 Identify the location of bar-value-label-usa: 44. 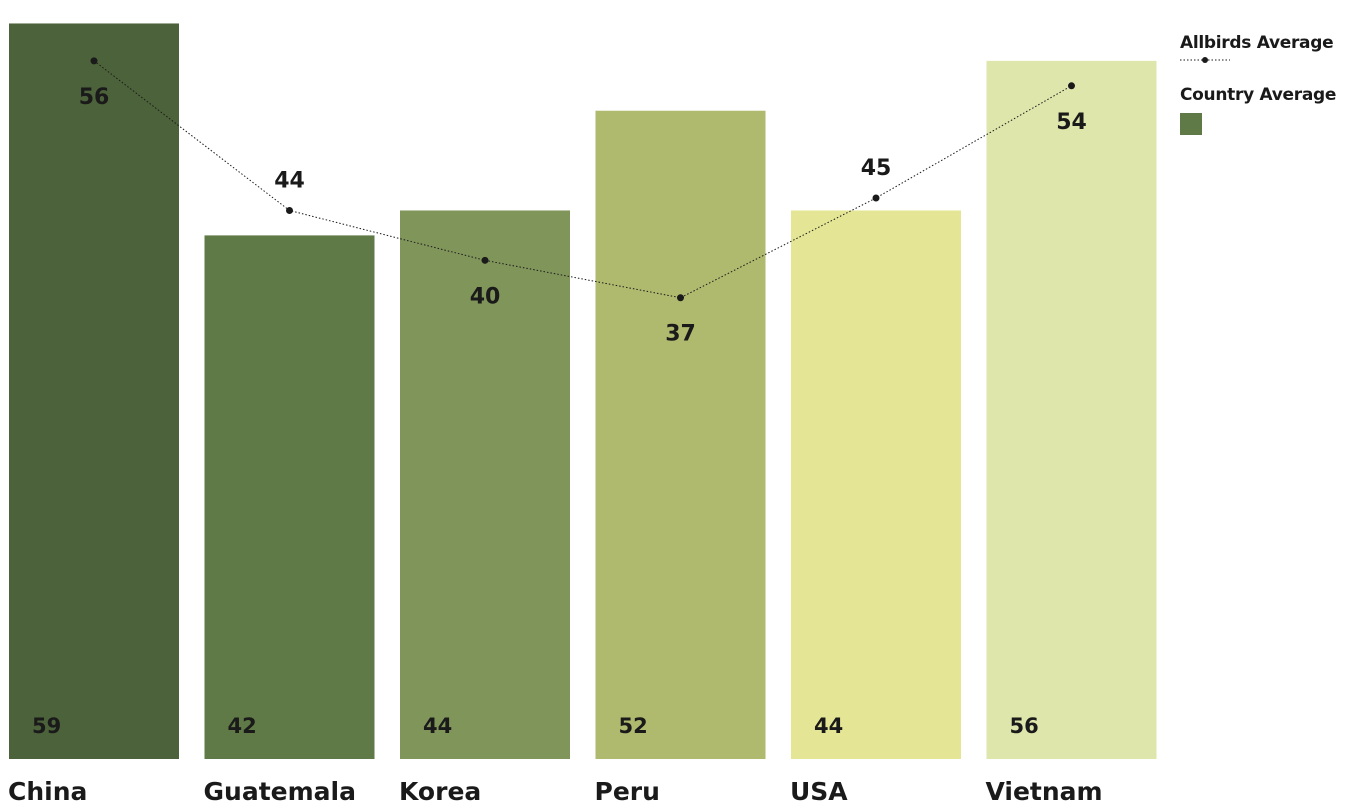
(828, 726).